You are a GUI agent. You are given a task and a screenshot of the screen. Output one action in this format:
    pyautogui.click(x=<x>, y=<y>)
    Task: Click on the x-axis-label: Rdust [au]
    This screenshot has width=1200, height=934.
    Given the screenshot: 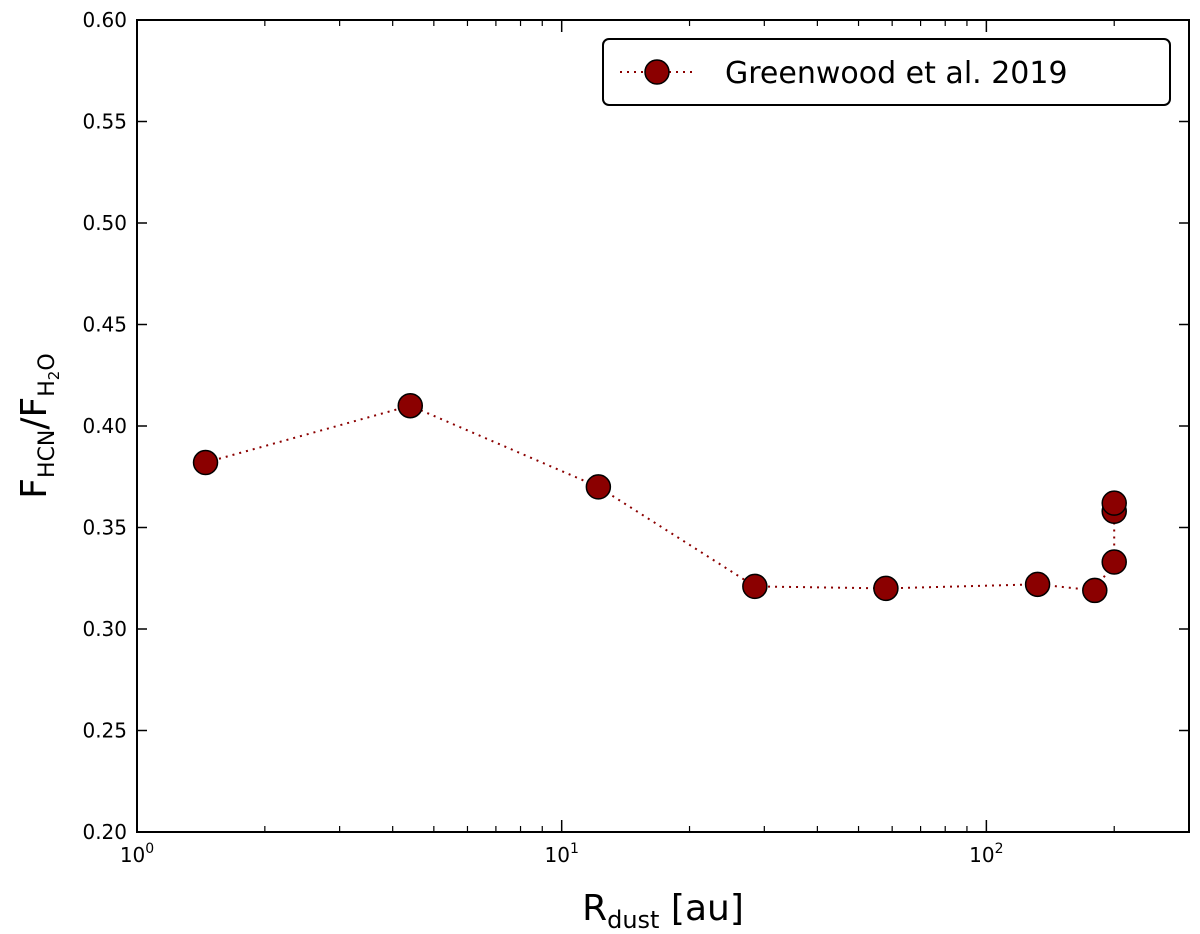 What is the action you would take?
    pyautogui.click(x=663, y=911)
    